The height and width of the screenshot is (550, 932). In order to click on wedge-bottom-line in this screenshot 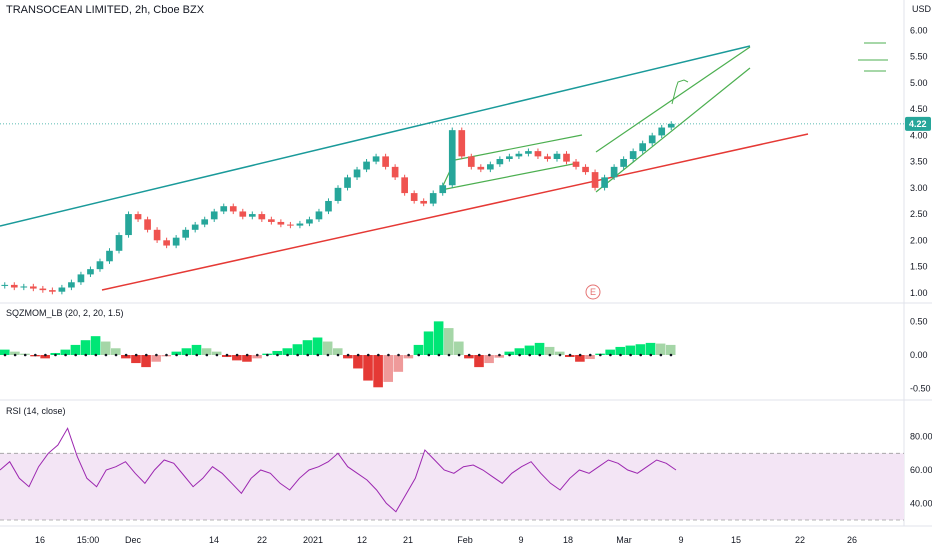, I will do `click(673, 130)`.